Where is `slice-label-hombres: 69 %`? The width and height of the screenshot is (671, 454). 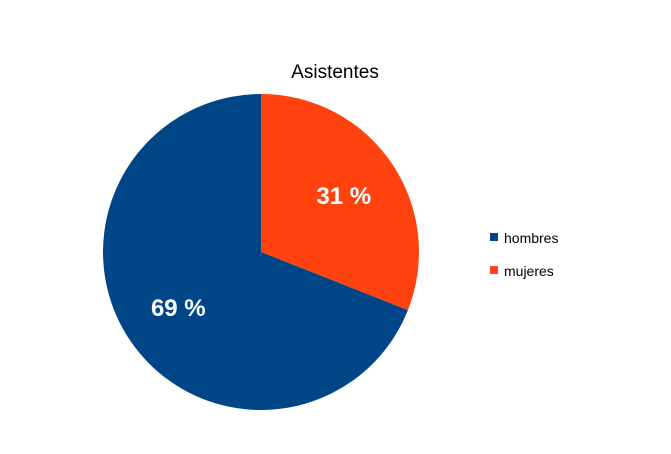 slice-label-hombres: 69 % is located at coordinates (178, 308).